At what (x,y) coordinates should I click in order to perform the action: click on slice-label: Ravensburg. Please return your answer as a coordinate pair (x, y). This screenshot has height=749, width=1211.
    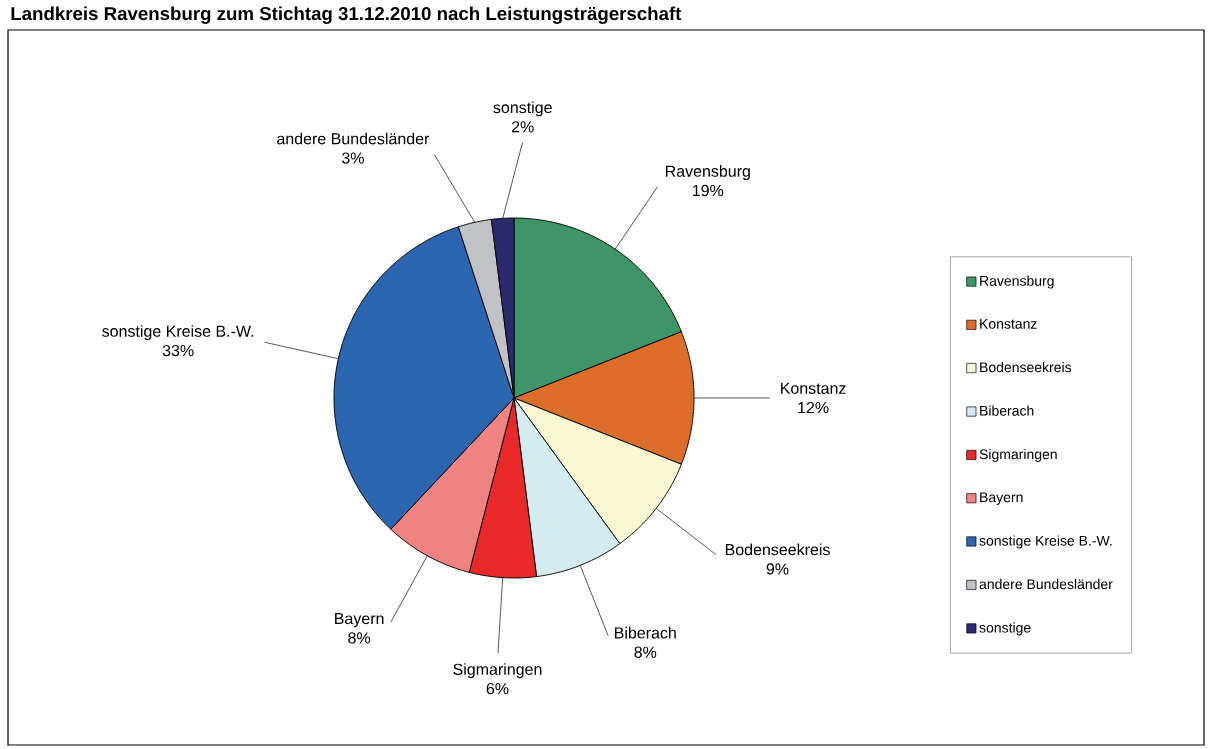
    Looking at the image, I should click on (707, 173).